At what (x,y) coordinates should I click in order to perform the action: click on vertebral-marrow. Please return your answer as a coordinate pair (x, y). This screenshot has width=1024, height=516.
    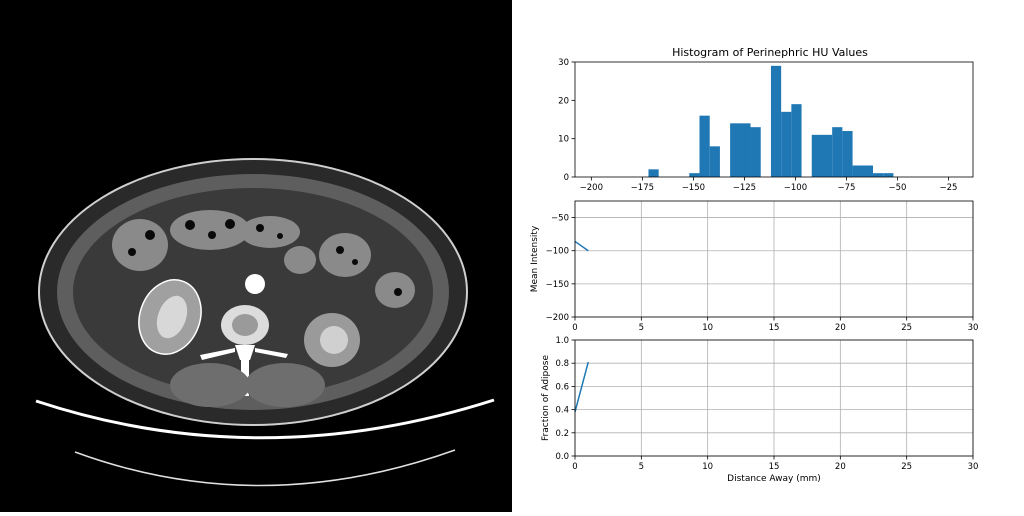
    Looking at the image, I should click on (245, 325).